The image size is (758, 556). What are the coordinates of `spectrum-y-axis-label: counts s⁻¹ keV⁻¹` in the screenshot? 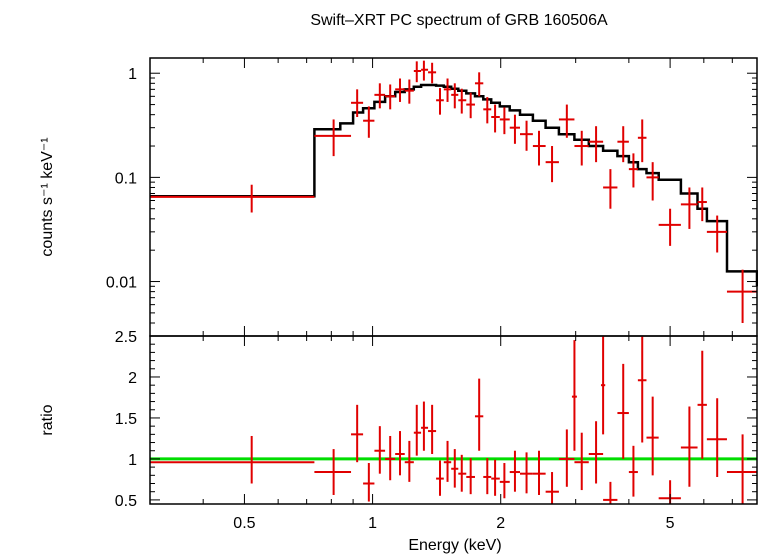 It's located at (47, 196).